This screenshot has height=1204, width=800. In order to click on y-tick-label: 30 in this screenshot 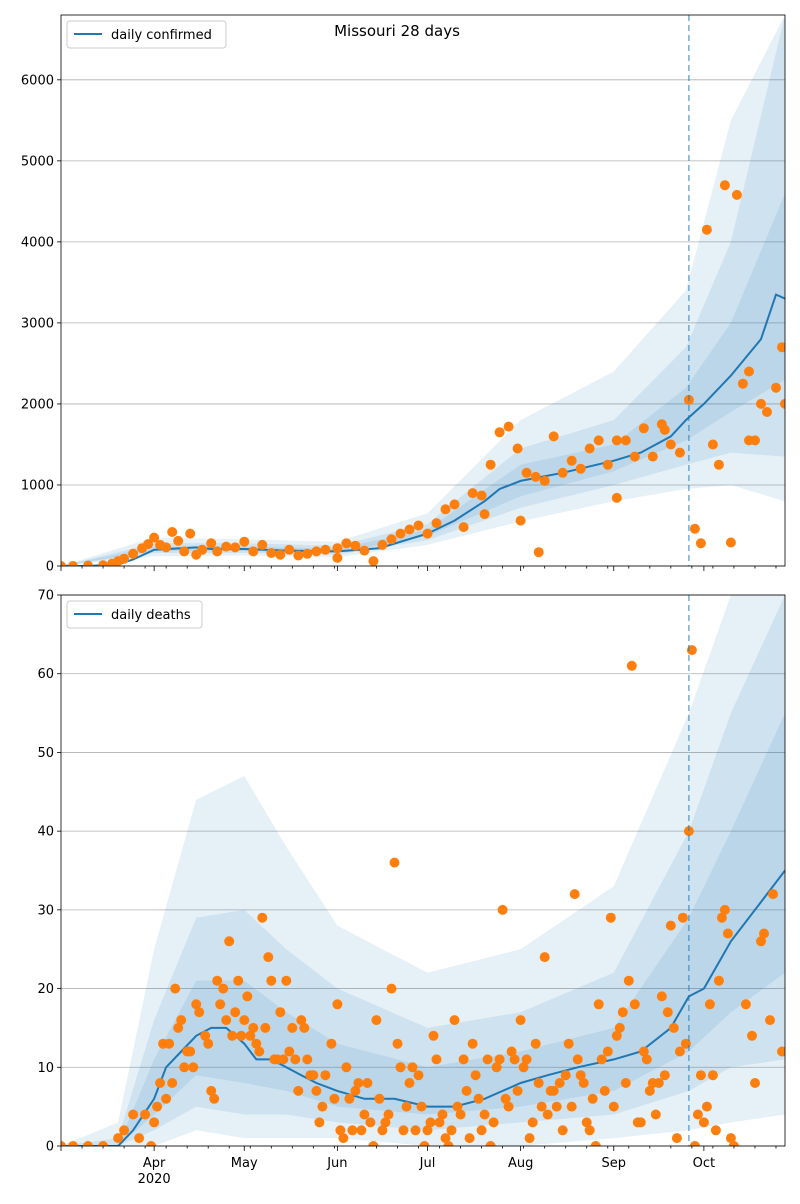, I will do `click(45, 910)`.